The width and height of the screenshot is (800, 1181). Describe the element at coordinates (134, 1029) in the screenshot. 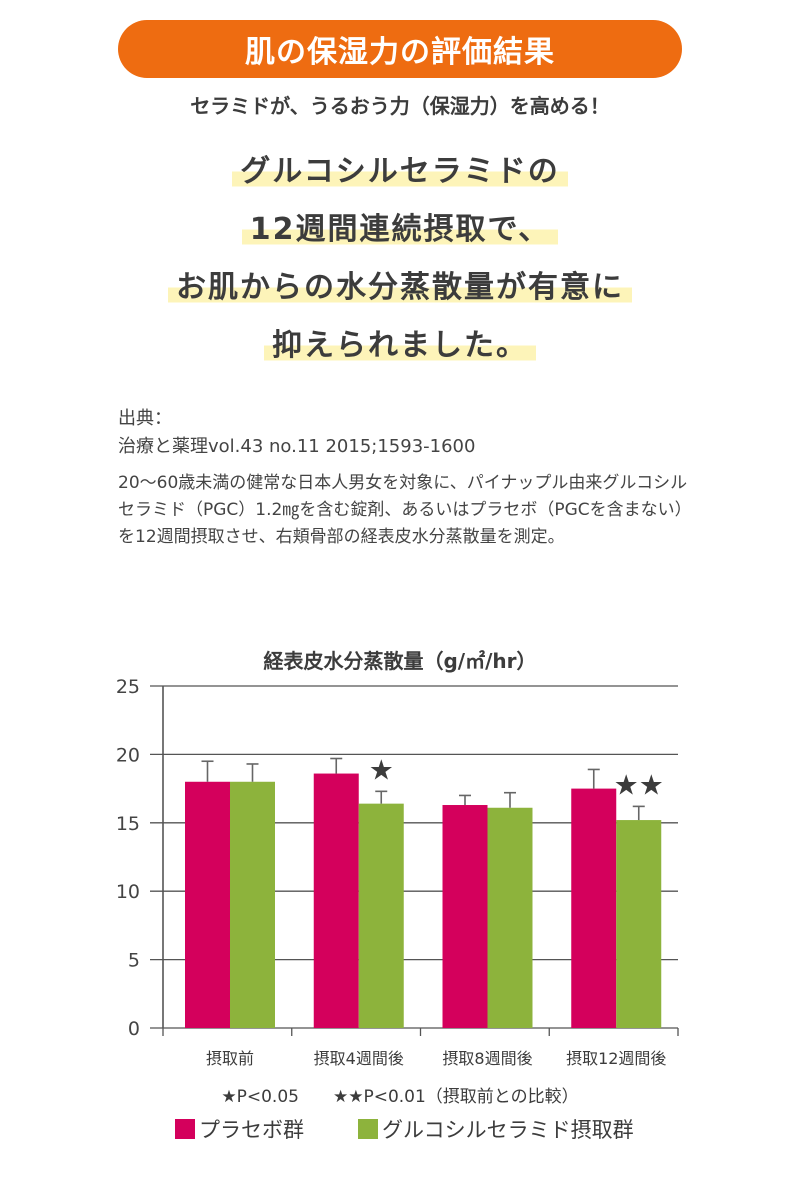

I see `y-tick-label: 0` at that location.